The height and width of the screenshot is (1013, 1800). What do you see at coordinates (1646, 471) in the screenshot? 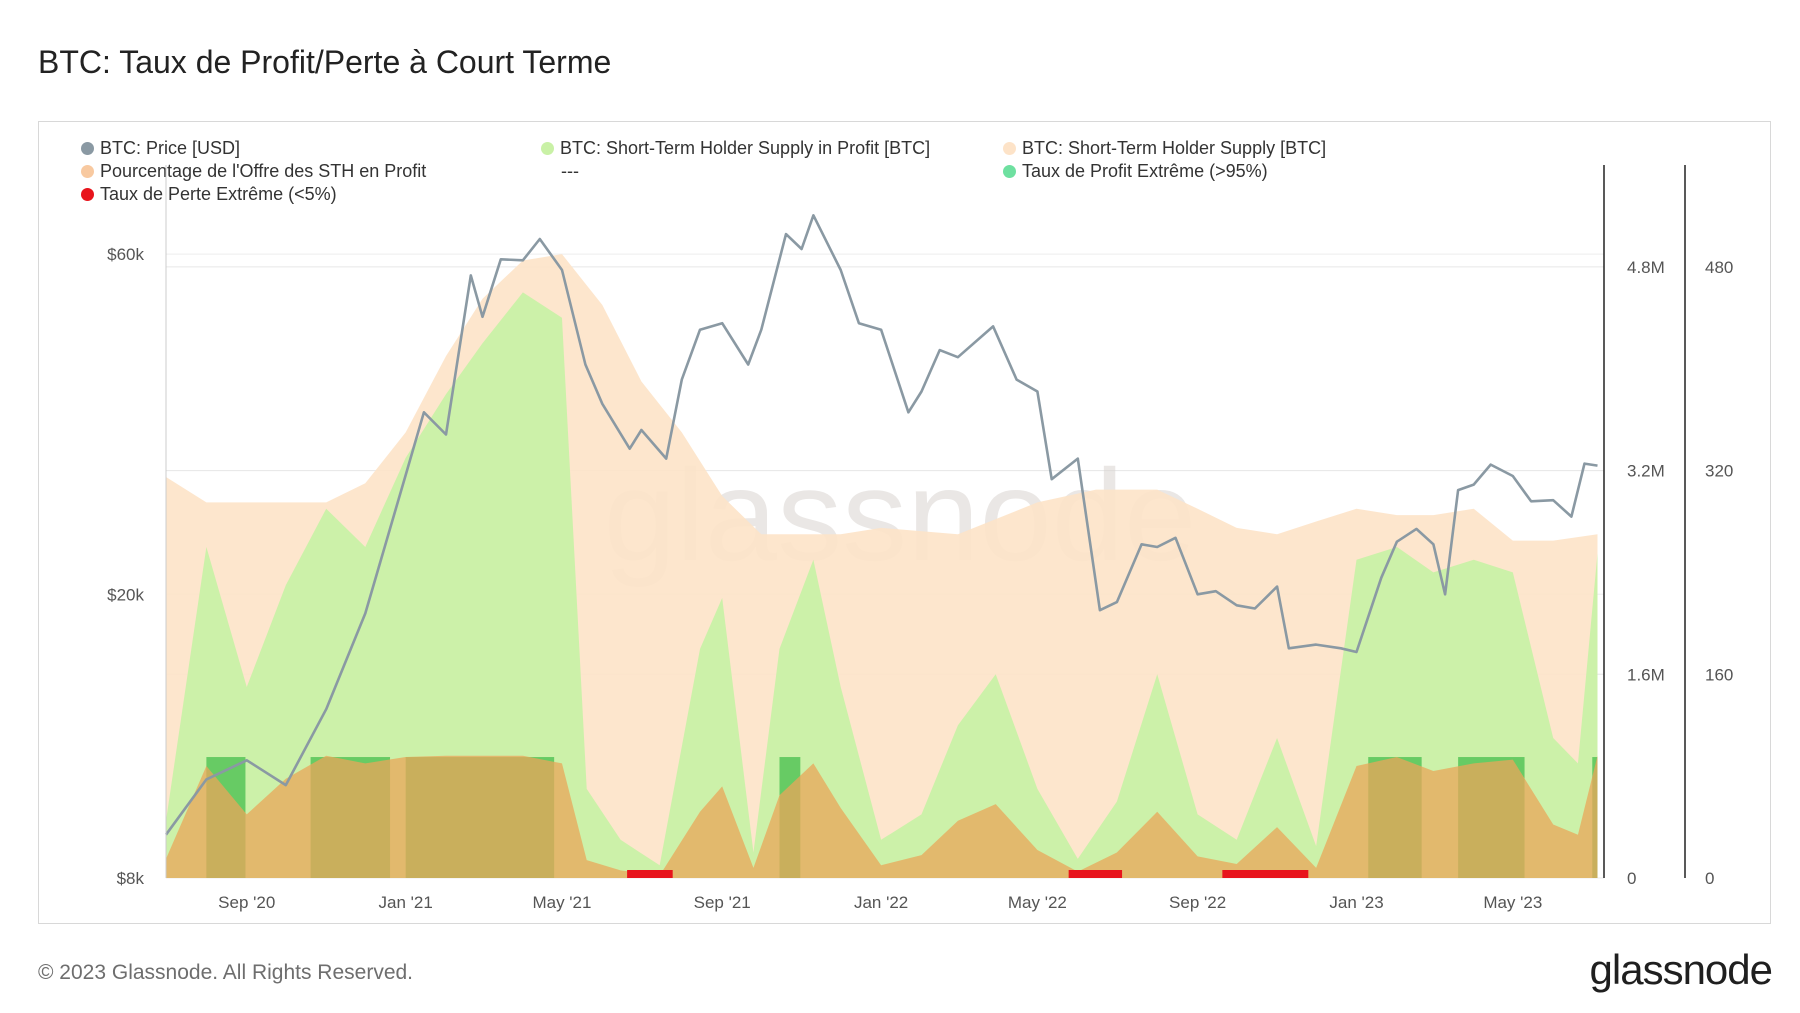
I see `y-right-supply-tick-label-2: 3.2M` at bounding box center [1646, 471].